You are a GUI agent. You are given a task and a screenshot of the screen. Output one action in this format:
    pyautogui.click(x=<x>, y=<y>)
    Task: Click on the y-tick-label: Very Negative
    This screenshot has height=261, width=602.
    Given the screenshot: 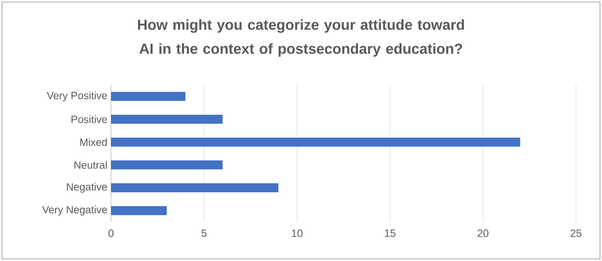 What is the action you would take?
    pyautogui.click(x=74, y=211)
    